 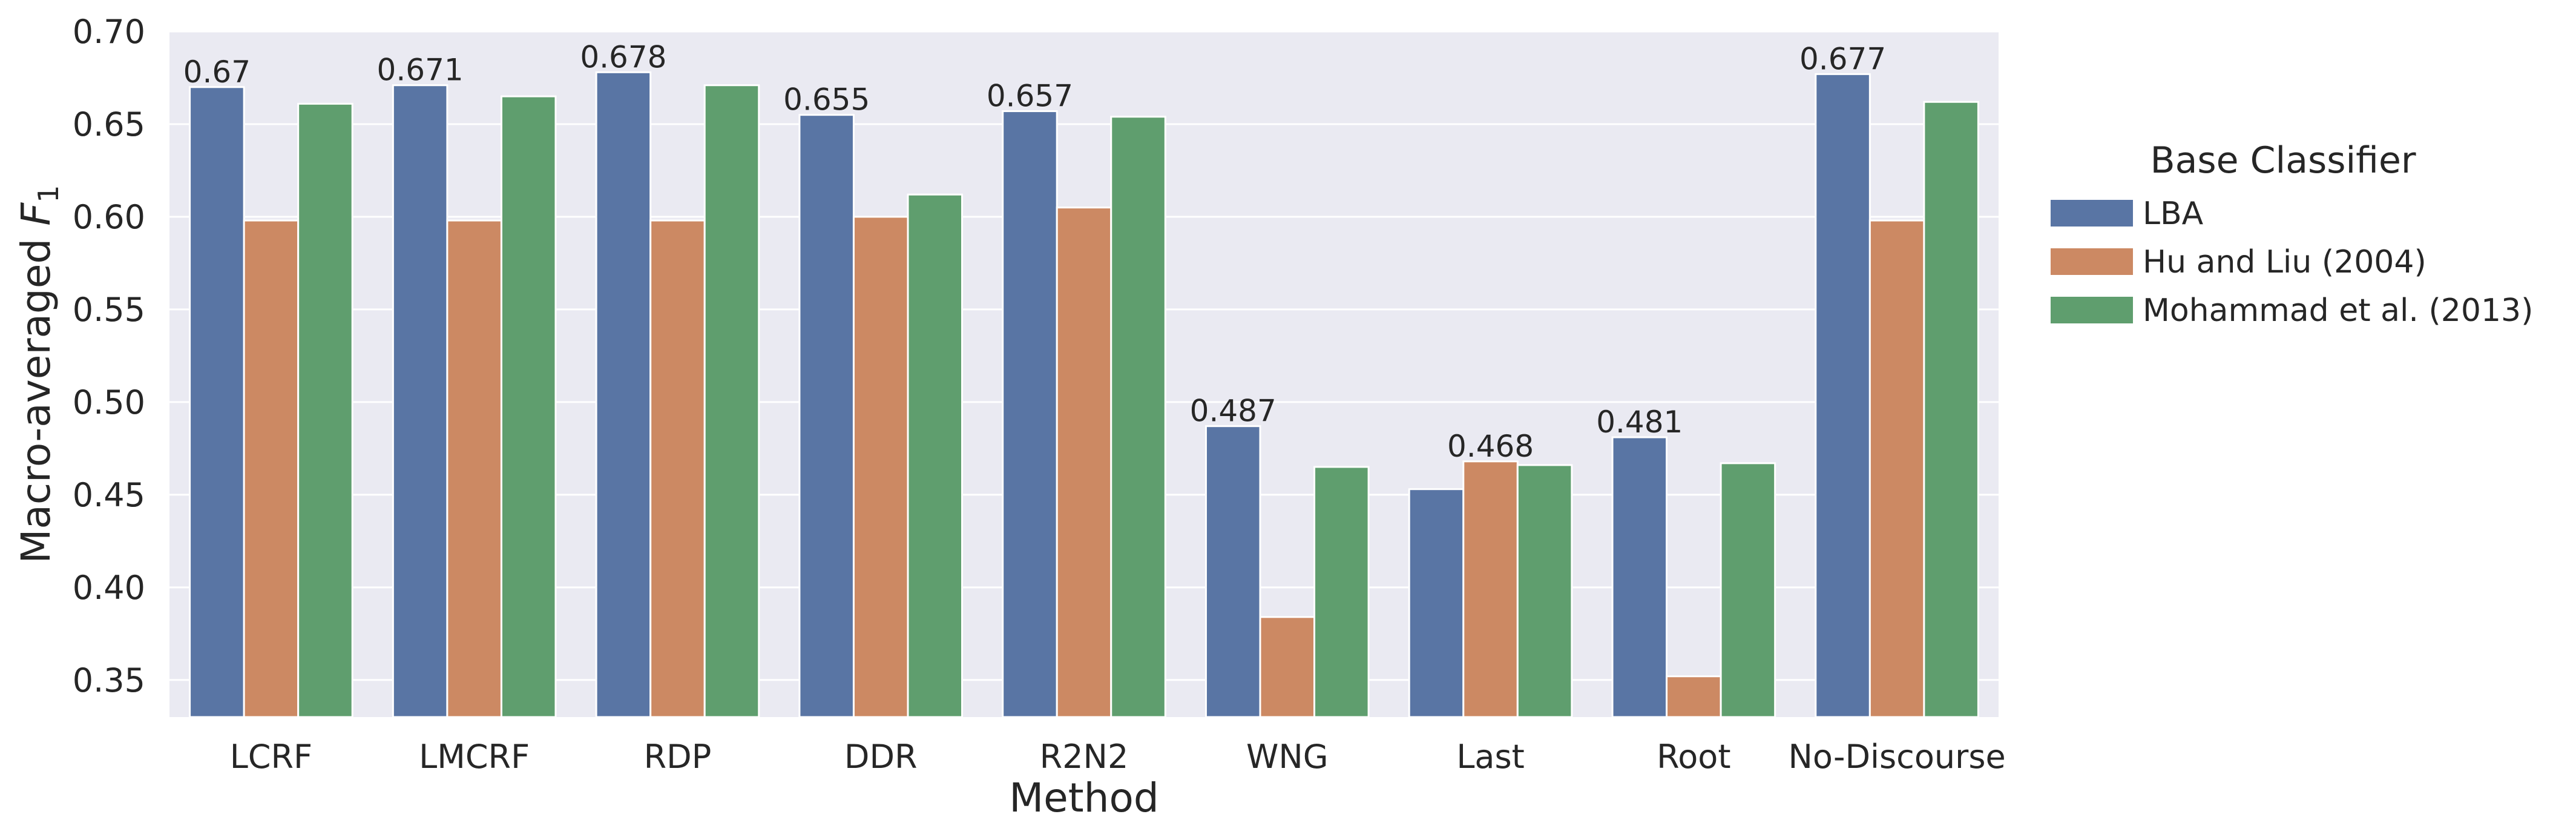 I want to click on data-label: 0.468, so click(x=1490, y=446).